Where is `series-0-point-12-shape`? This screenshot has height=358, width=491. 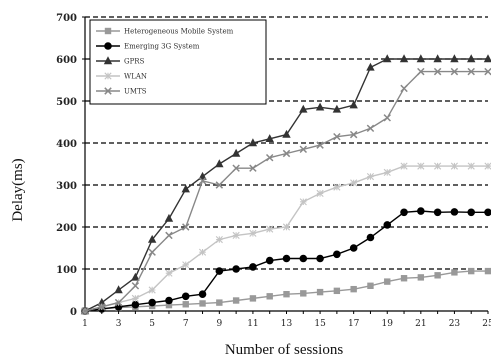
series-0-point-12-shape is located at coordinates (269, 296).